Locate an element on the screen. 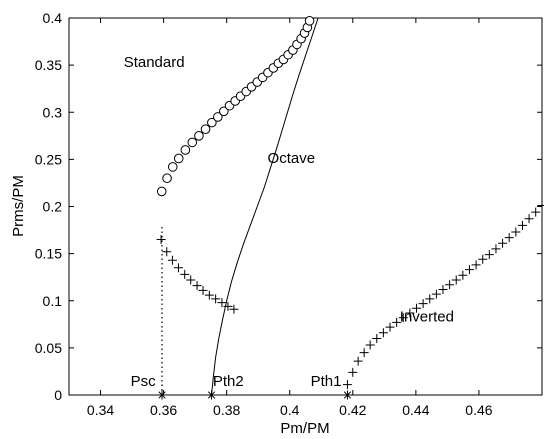 The height and width of the screenshot is (439, 544). y-tick-label: 0.2 is located at coordinates (53, 207).